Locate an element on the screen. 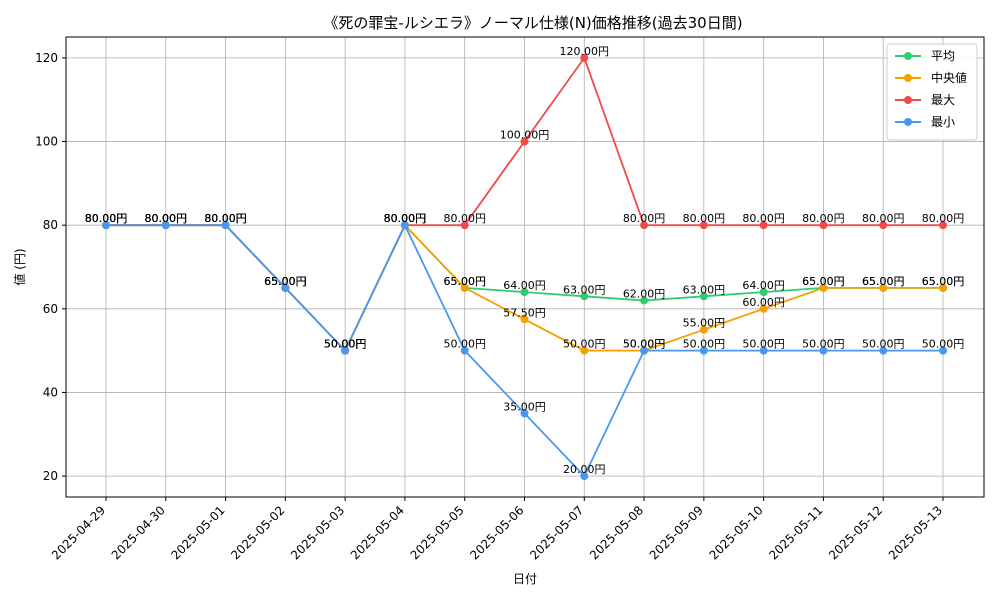  y-tick-label: 40 is located at coordinates (50, 392).